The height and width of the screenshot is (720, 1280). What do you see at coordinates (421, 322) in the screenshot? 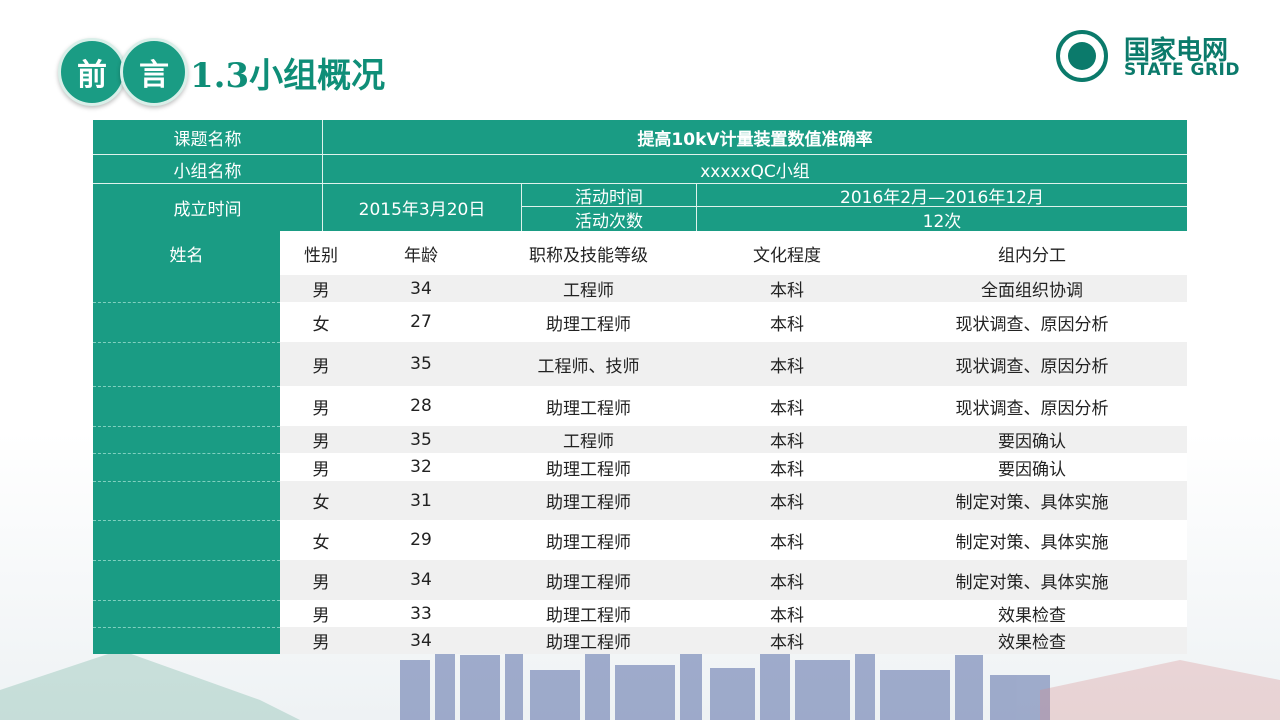
I see `table-cell: 27` at bounding box center [421, 322].